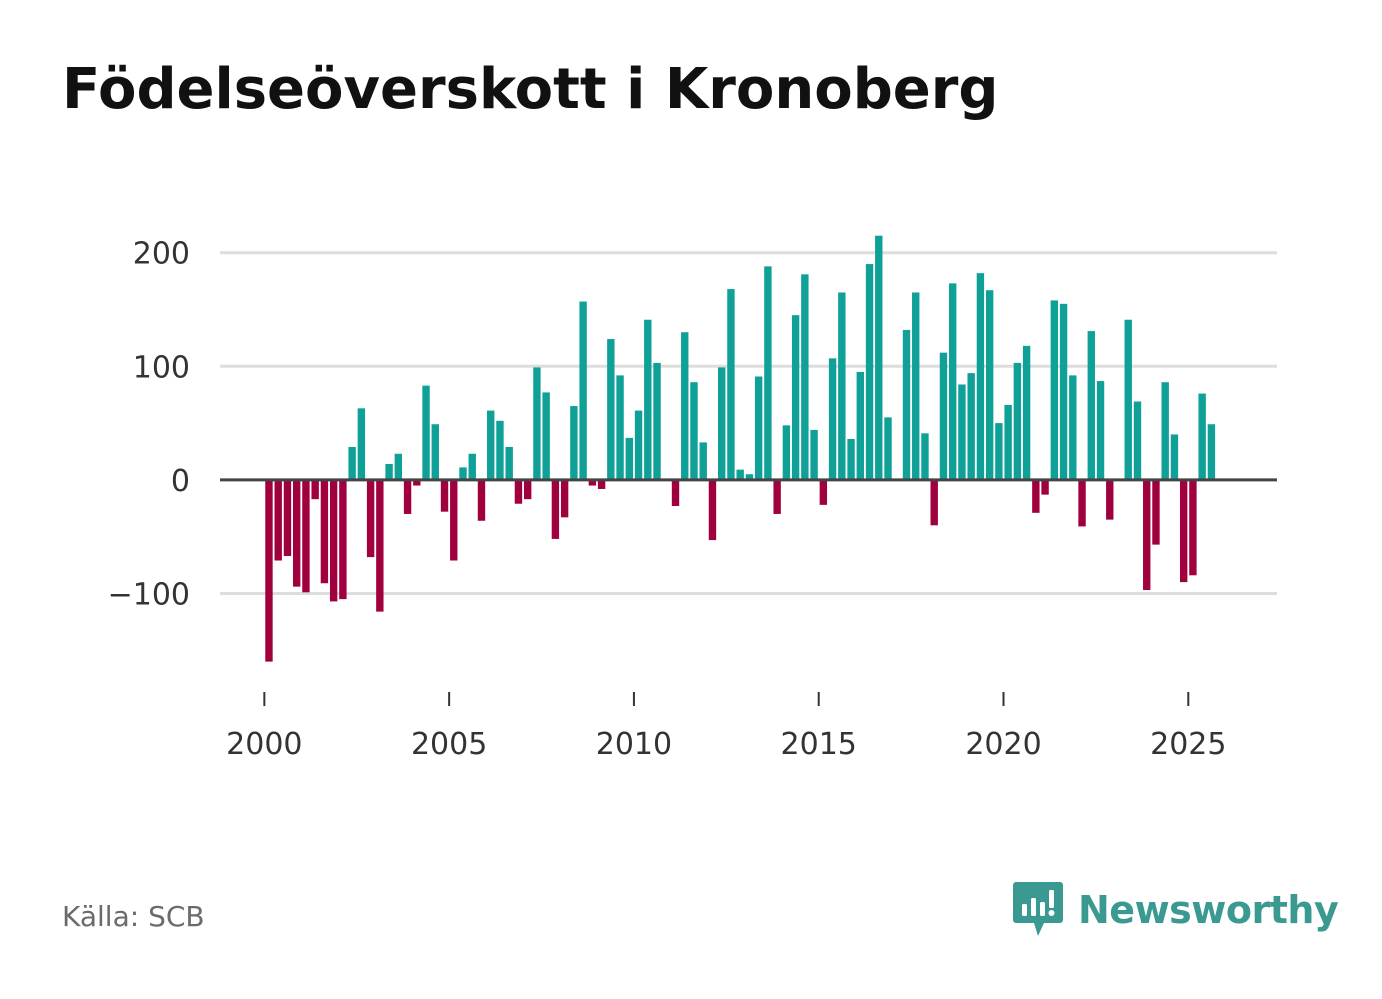  Describe the element at coordinates (133, 916) in the screenshot. I see `source-label: Källa: SCB` at that location.